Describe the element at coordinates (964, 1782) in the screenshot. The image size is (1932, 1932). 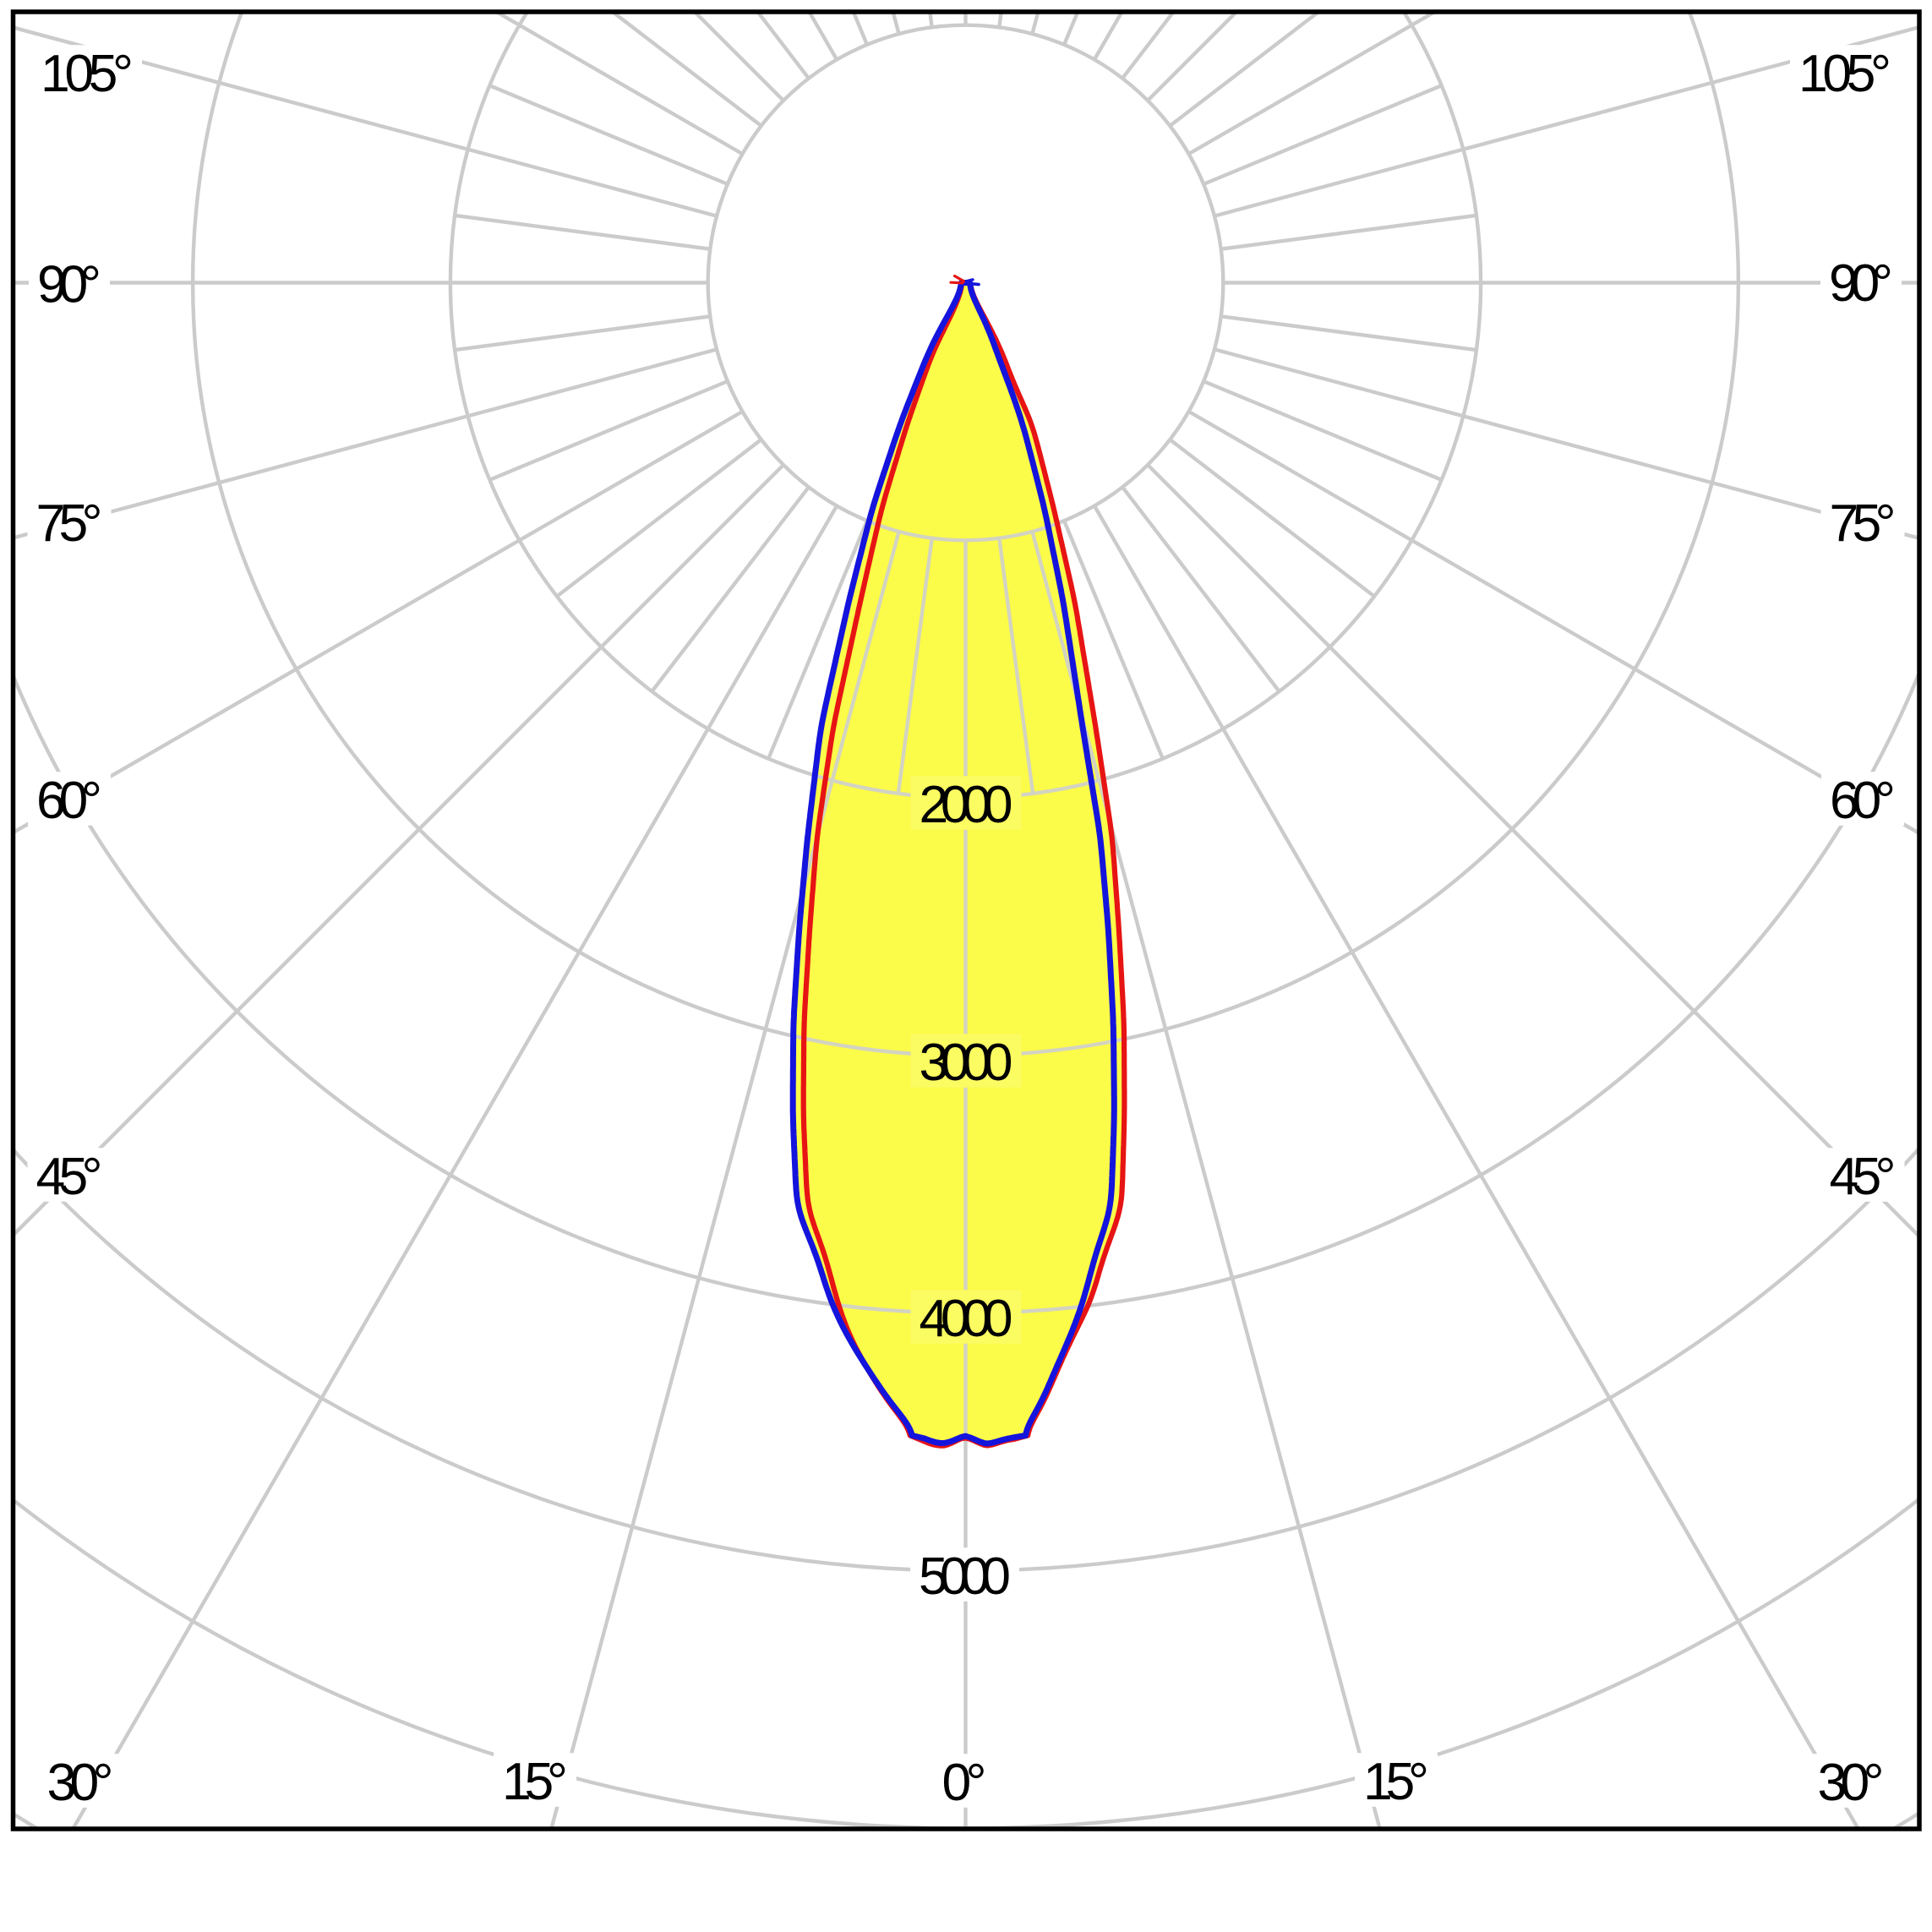
I see `svg-text: 0°` at that location.